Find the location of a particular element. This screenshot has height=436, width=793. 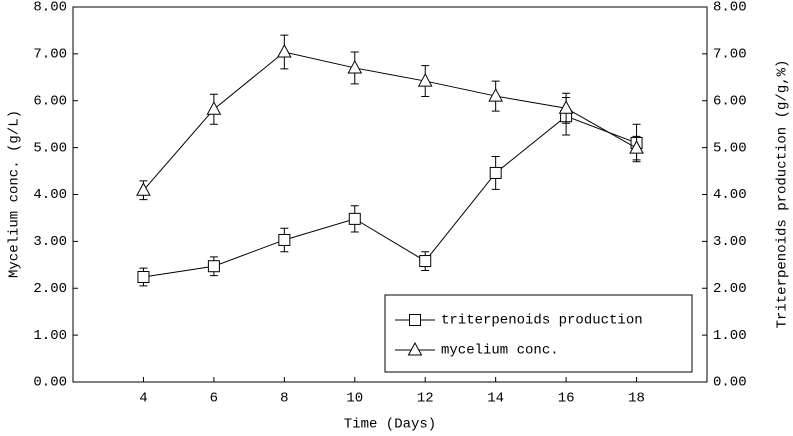

x-tick-label: 6 is located at coordinates (214, 399).